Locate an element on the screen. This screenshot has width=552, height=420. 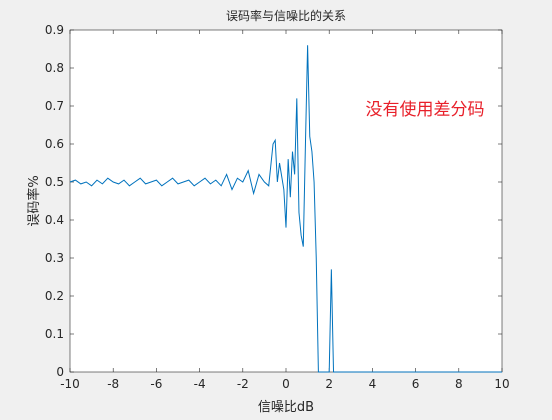
y-tick-label: 0.6 is located at coordinates (54, 144).